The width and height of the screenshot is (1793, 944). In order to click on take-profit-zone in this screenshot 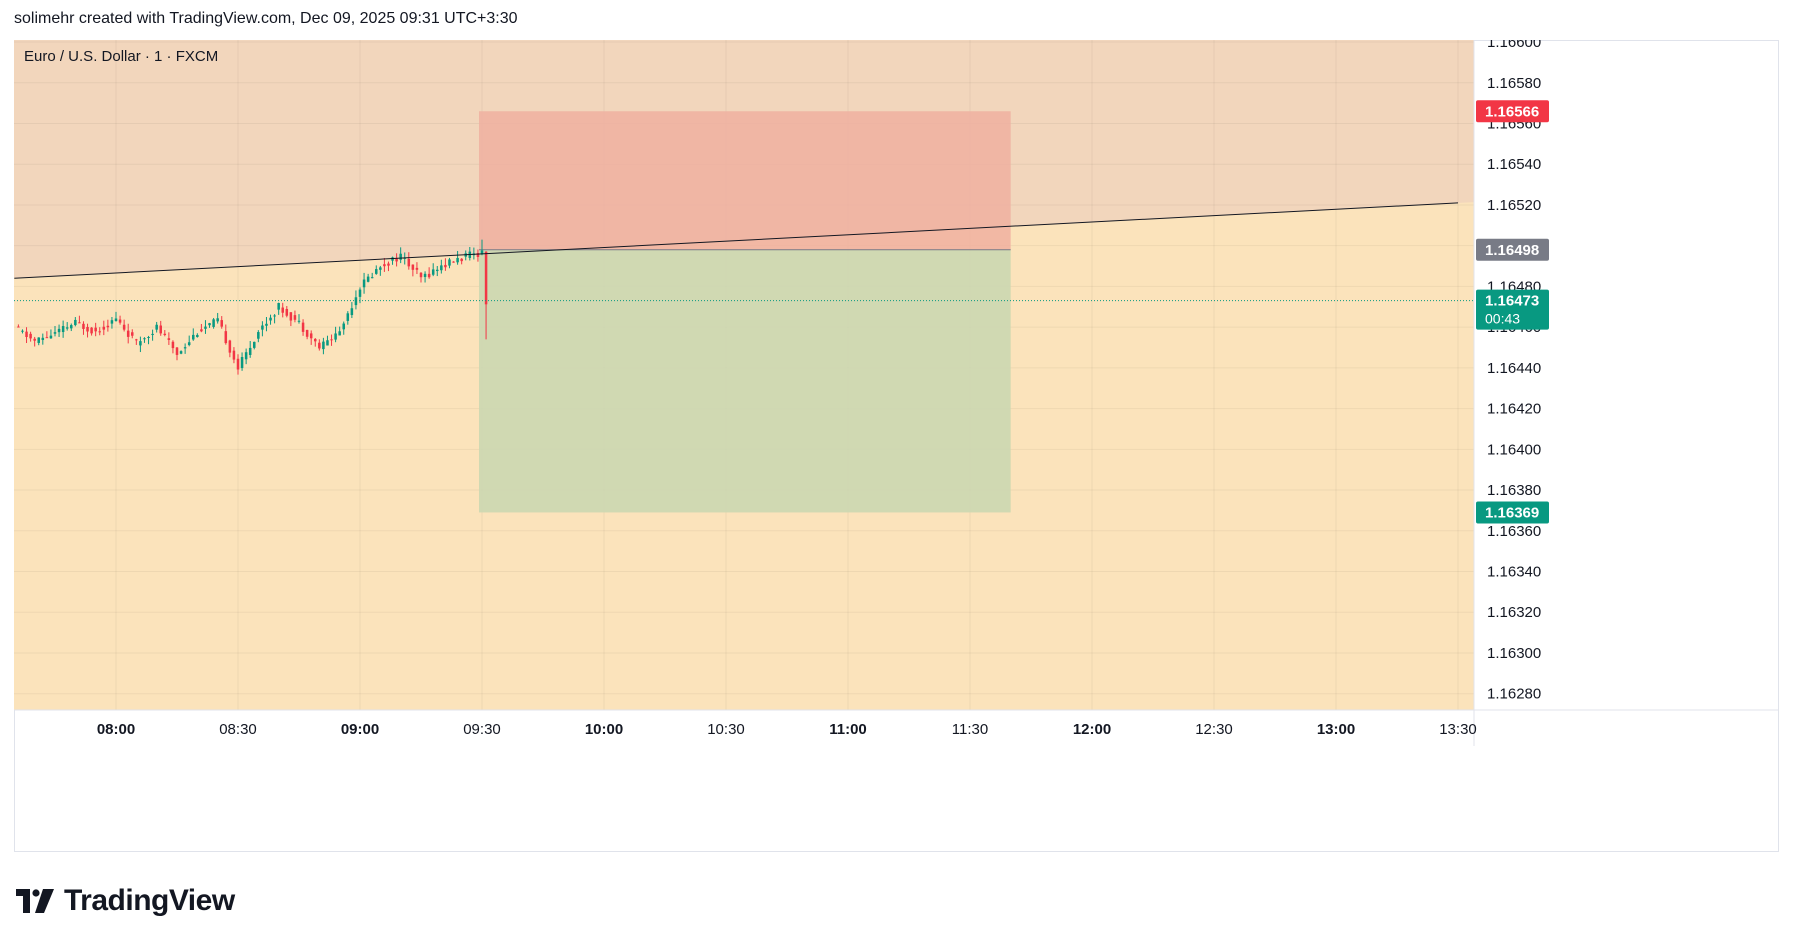, I will do `click(745, 381)`.